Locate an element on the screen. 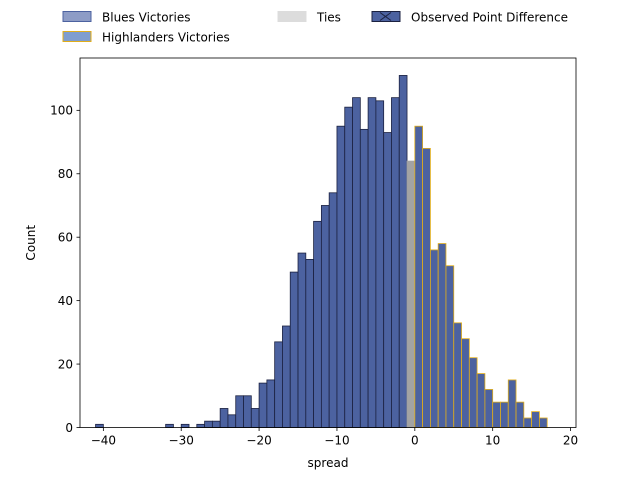 This screenshot has width=640, height=480. y-tick-label: 60 is located at coordinates (65, 237).